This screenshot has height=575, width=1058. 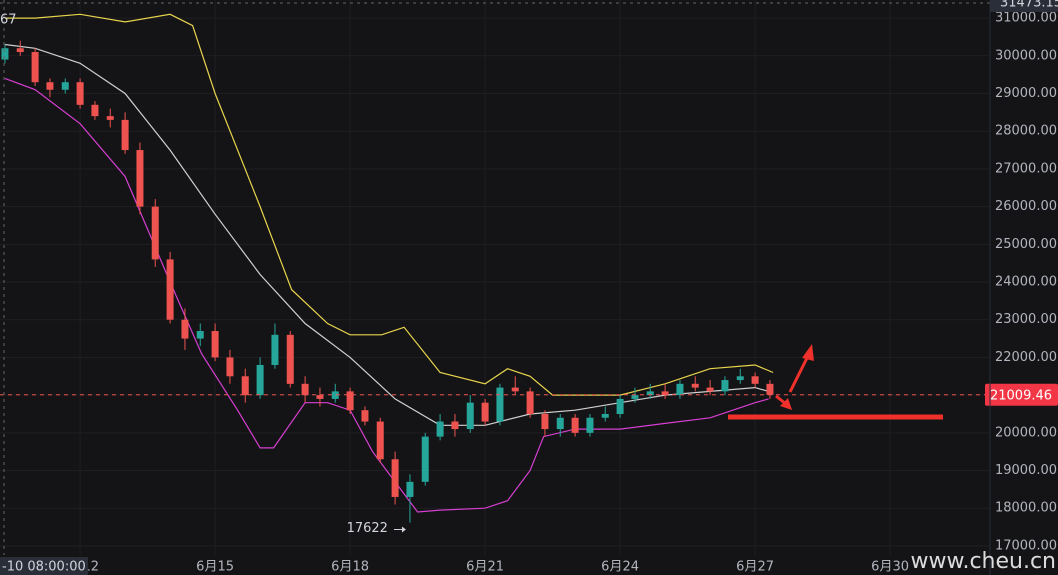 What do you see at coordinates (1026, 206) in the screenshot?
I see `y-tick-label: 26000.00` at bounding box center [1026, 206].